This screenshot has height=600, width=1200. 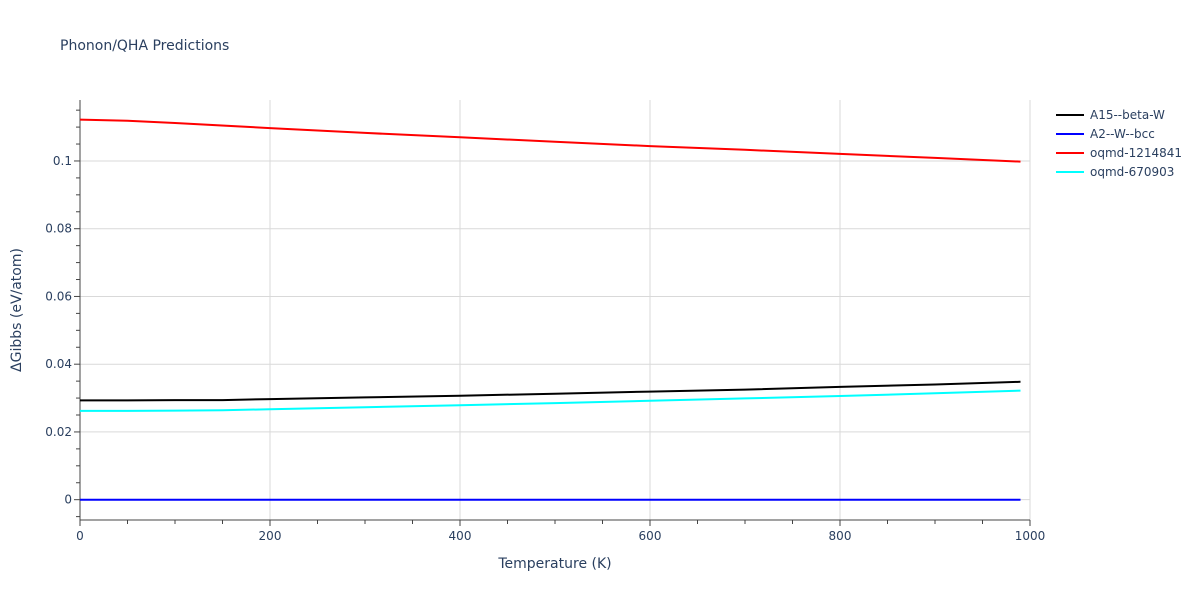 I want to click on y-tick-label: 0.06, so click(x=58, y=296).